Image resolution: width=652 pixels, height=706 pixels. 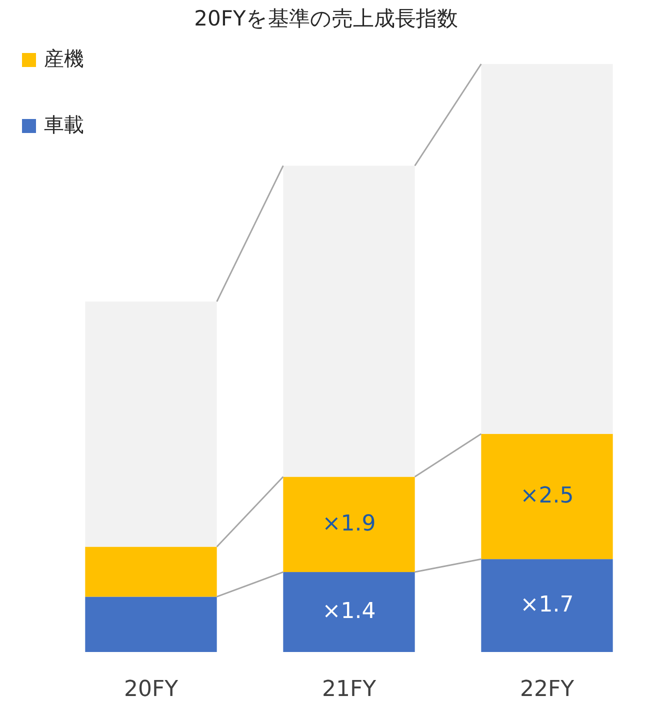 What do you see at coordinates (547, 605) in the screenshot?
I see `annotation: ×1.7` at bounding box center [547, 605].